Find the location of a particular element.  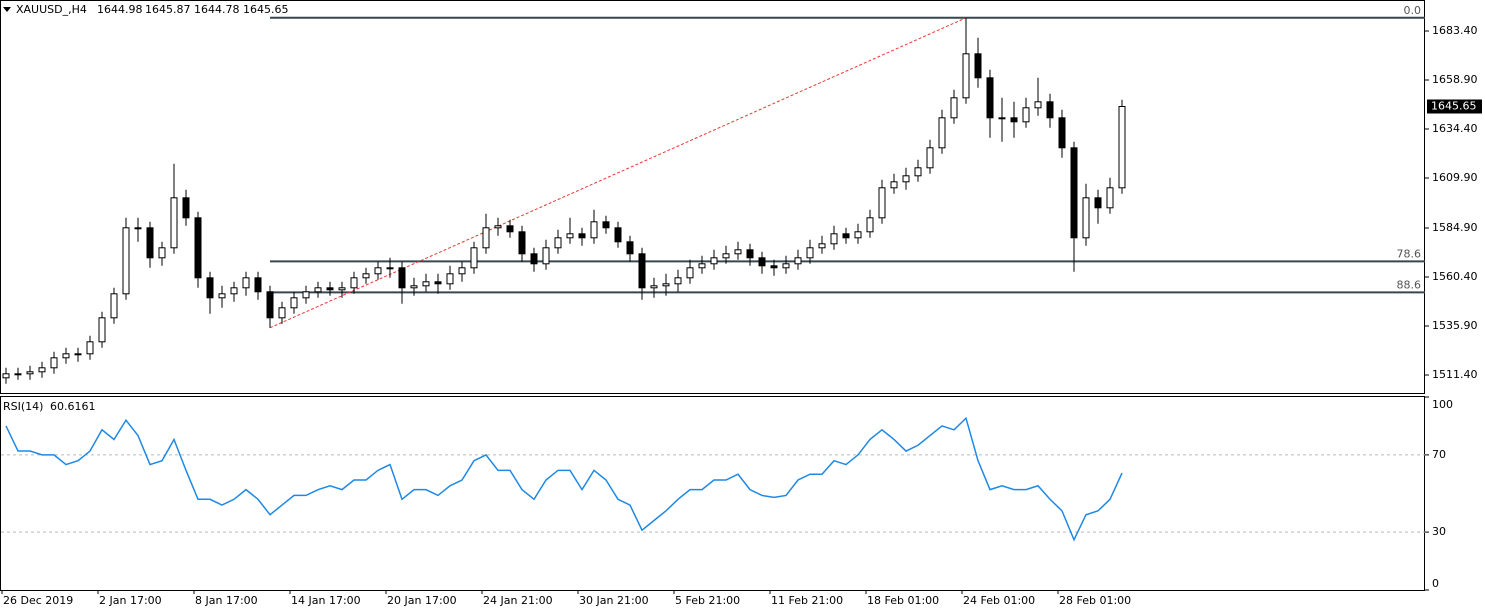

x-tick-label: 8 Jan 17:00 is located at coordinates (226, 600).